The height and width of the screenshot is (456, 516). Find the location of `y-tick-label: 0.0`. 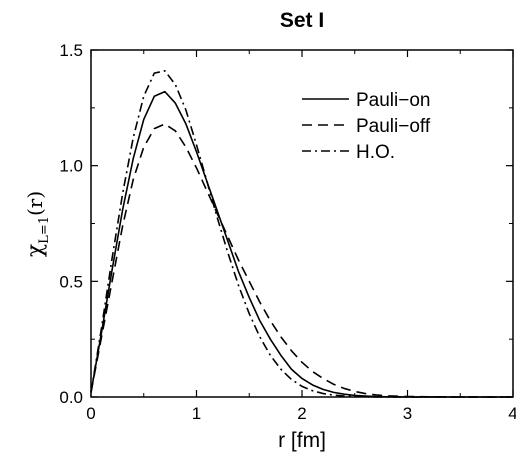

y-tick-label: 0.0 is located at coordinates (71, 397).